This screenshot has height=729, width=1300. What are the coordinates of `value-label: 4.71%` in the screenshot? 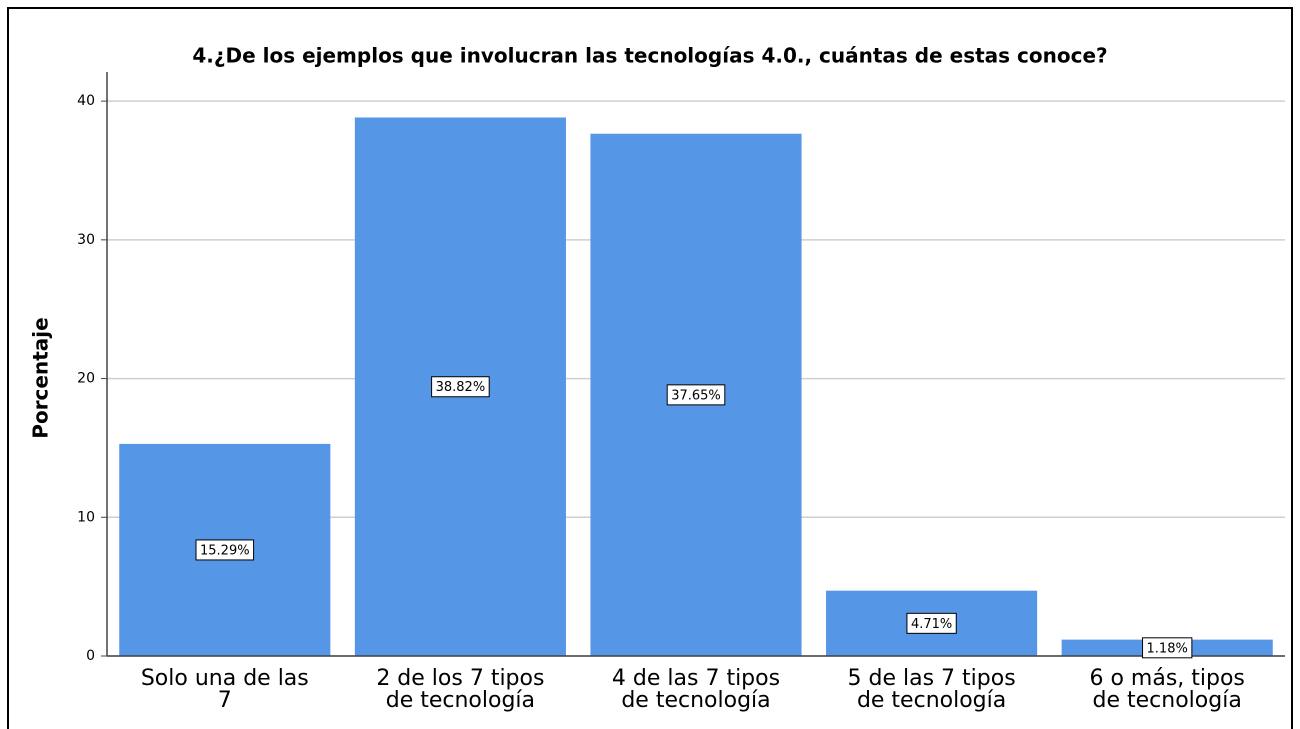 It's located at (931, 624).